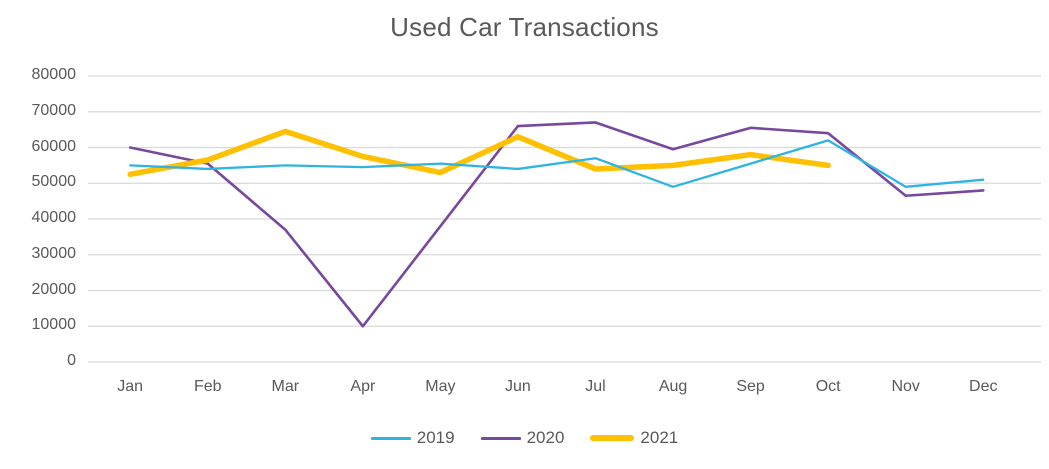 The width and height of the screenshot is (1049, 469). I want to click on x-axis-tick-label: May, so click(440, 386).